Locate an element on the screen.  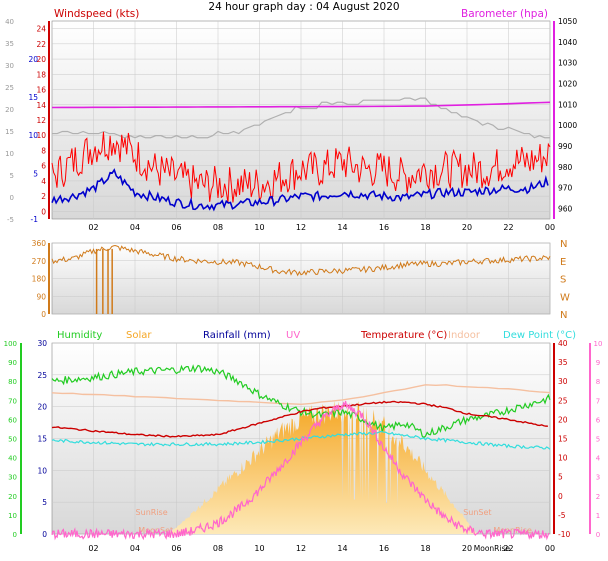
humidity-y-tick-label: 20 is located at coordinates (12, 497).